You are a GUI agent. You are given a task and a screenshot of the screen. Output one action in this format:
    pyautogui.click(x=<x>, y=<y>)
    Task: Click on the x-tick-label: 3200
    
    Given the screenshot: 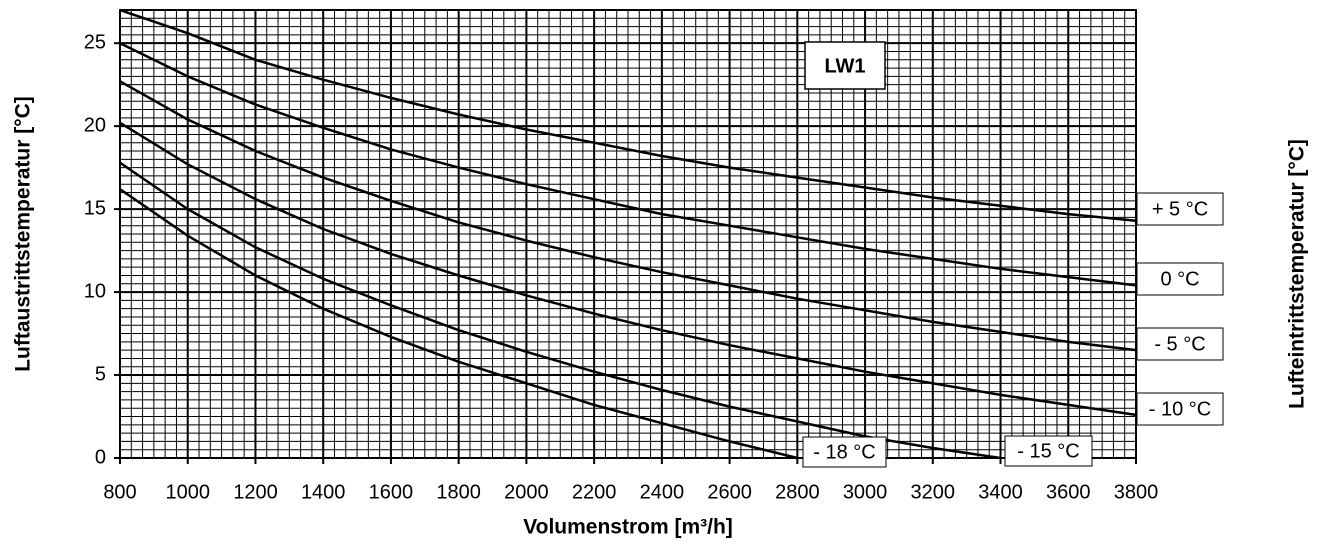 What is the action you would take?
    pyautogui.click(x=933, y=492)
    